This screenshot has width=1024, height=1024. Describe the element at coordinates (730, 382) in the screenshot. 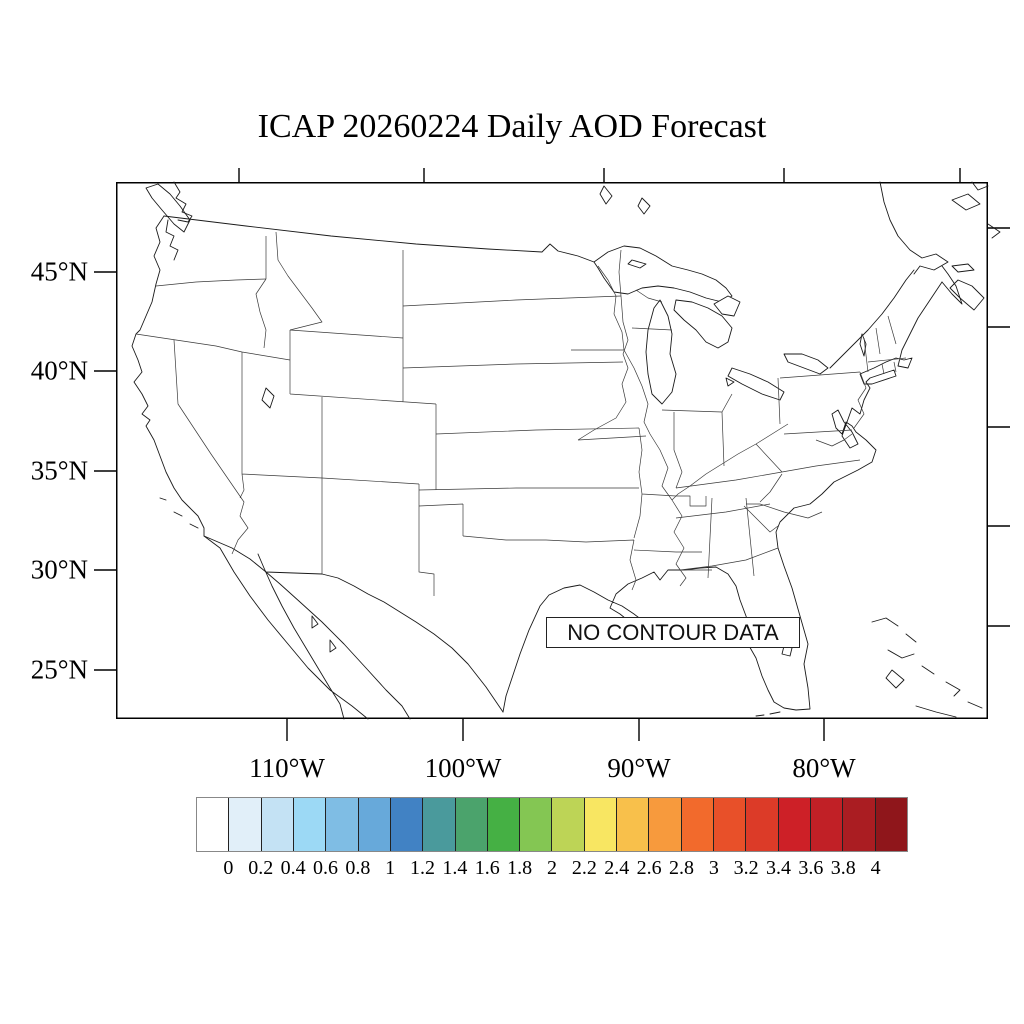

I see `lake-st-clair` at that location.